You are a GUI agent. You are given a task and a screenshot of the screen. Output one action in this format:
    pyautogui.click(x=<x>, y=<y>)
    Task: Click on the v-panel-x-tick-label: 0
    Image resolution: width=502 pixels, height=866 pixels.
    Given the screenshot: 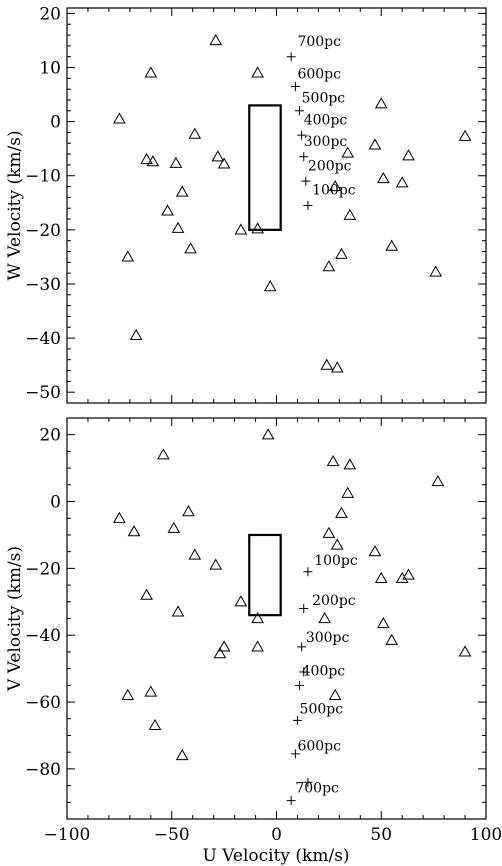 What is the action you would take?
    pyautogui.click(x=276, y=835)
    